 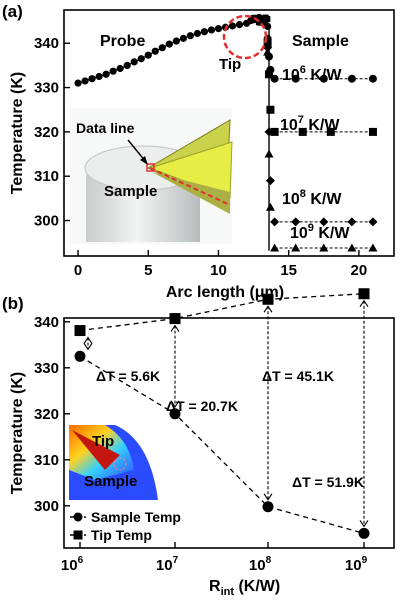 I want to click on inset-b-tip-hotspot, so click(x=96, y=450).